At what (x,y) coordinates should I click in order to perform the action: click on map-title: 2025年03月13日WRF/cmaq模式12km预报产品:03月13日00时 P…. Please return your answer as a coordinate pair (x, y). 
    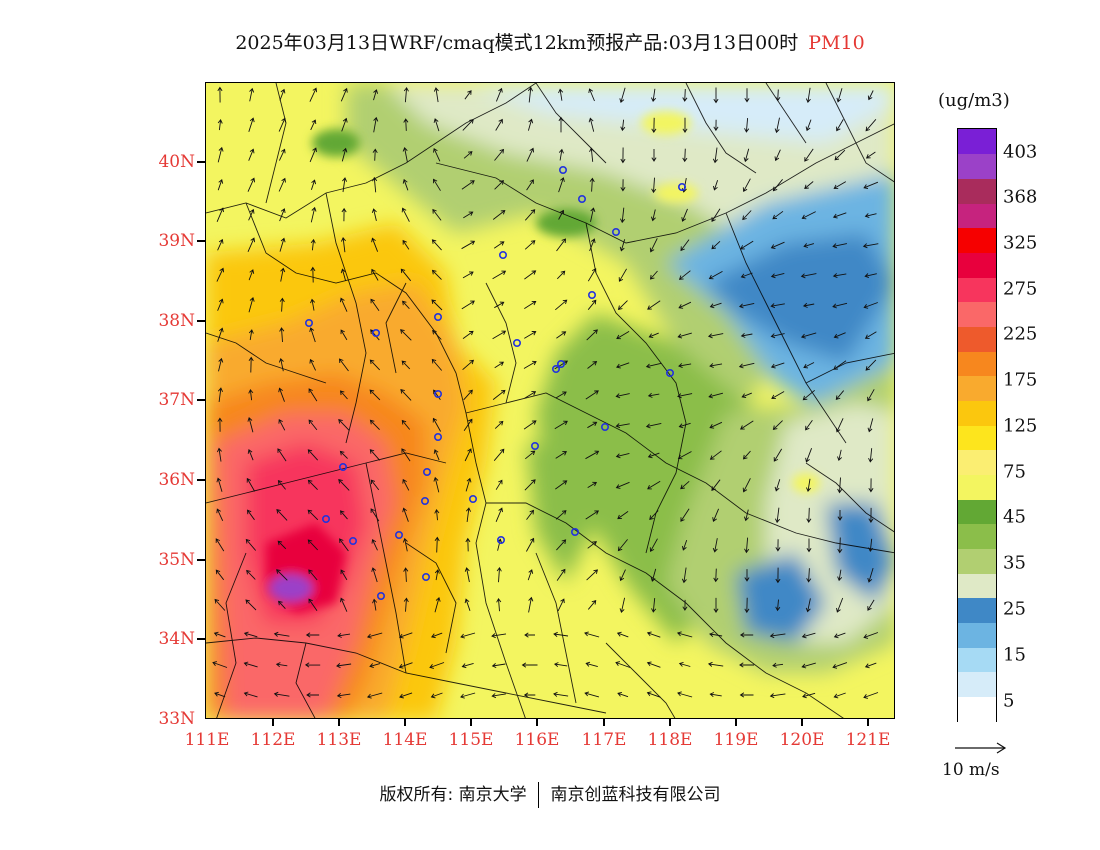
    Looking at the image, I should click on (550, 41).